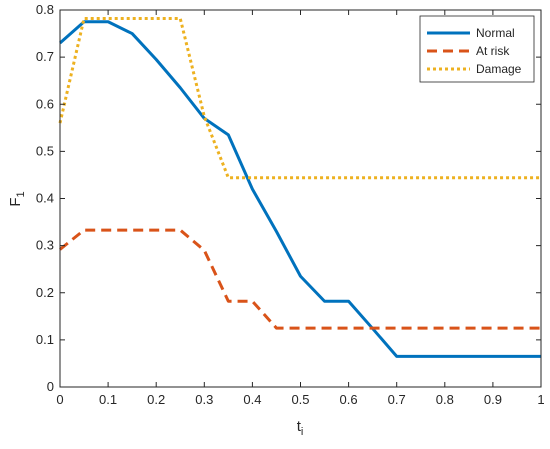 This screenshot has width=550, height=449. I want to click on x-tick-label: 0, so click(59, 399).